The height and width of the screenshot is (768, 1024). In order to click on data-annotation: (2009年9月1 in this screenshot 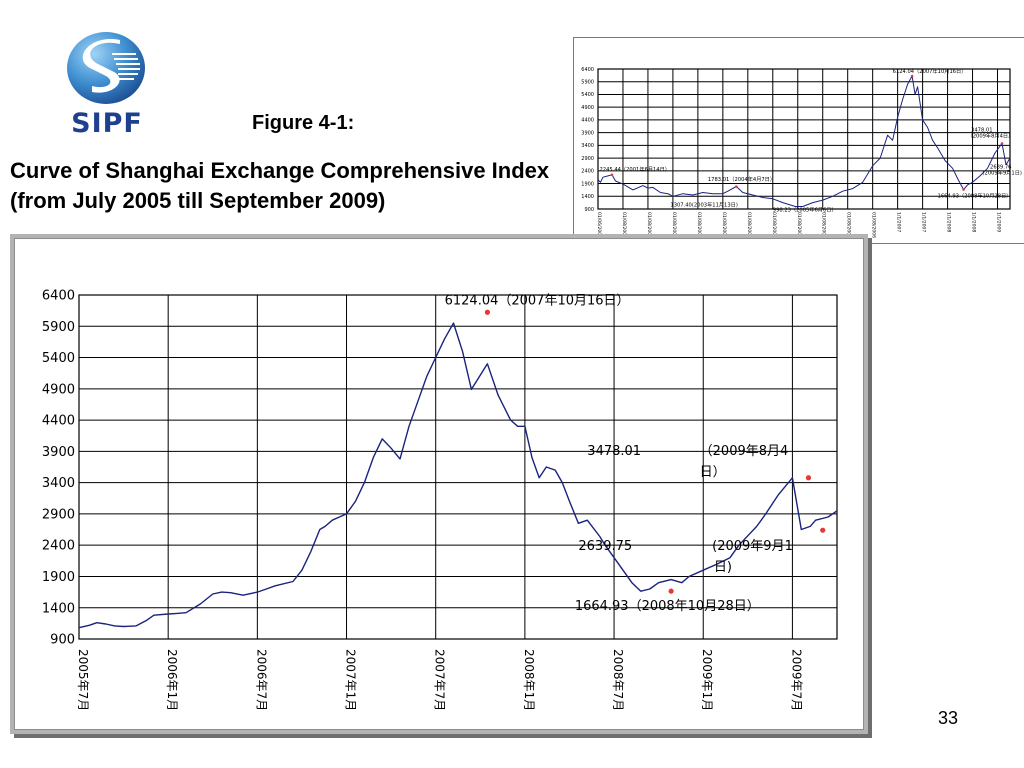, I will do `click(752, 546)`.